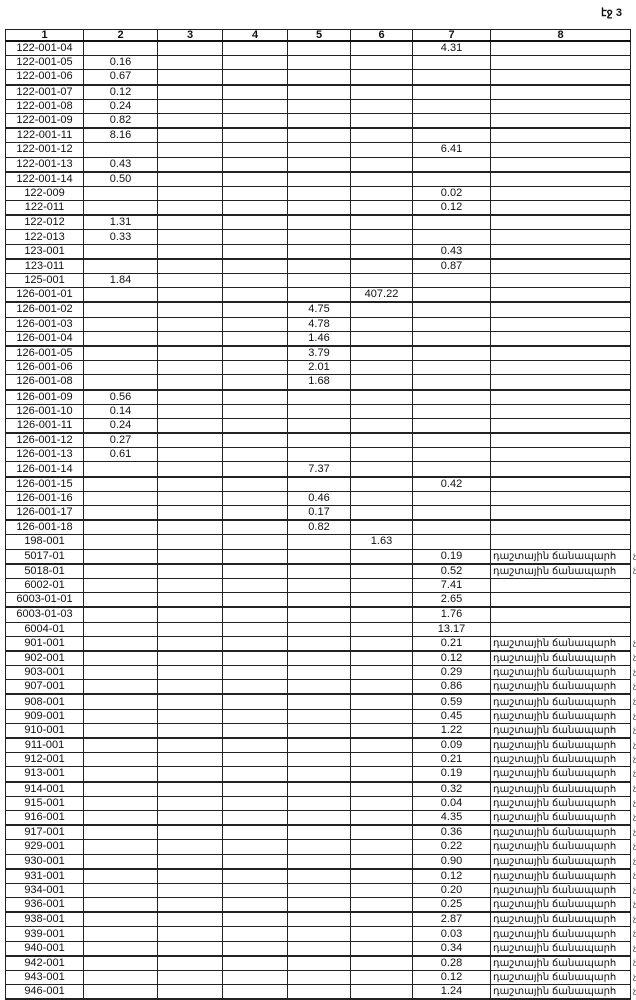 The image size is (636, 1000). I want to click on cell-col-2: 1.31, so click(120, 222).